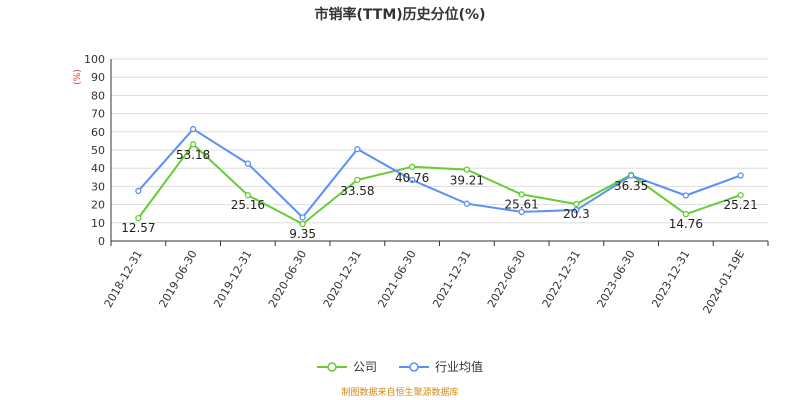 The image size is (800, 400). Describe the element at coordinates (615, 279) in the screenshot. I see `x-tick-label: 2023-06-30` at that location.